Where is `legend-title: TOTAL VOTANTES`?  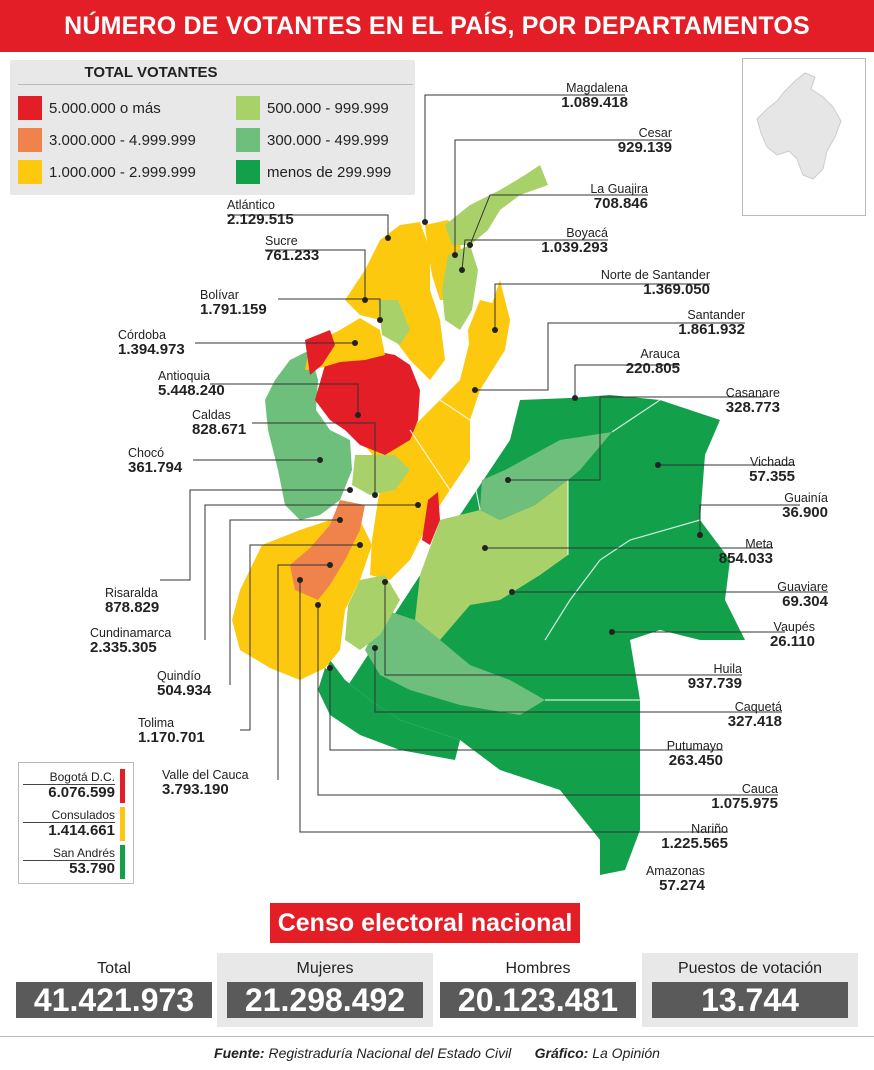
legend-title: TOTAL VOTANTES is located at coordinates (151, 72).